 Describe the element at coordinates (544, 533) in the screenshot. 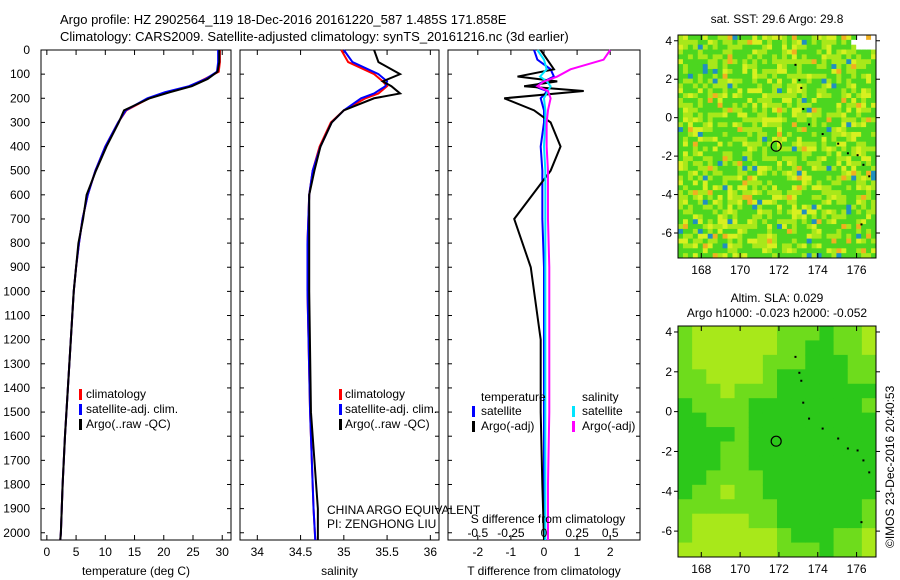

I see `s-diff-tick-label: 0` at that location.